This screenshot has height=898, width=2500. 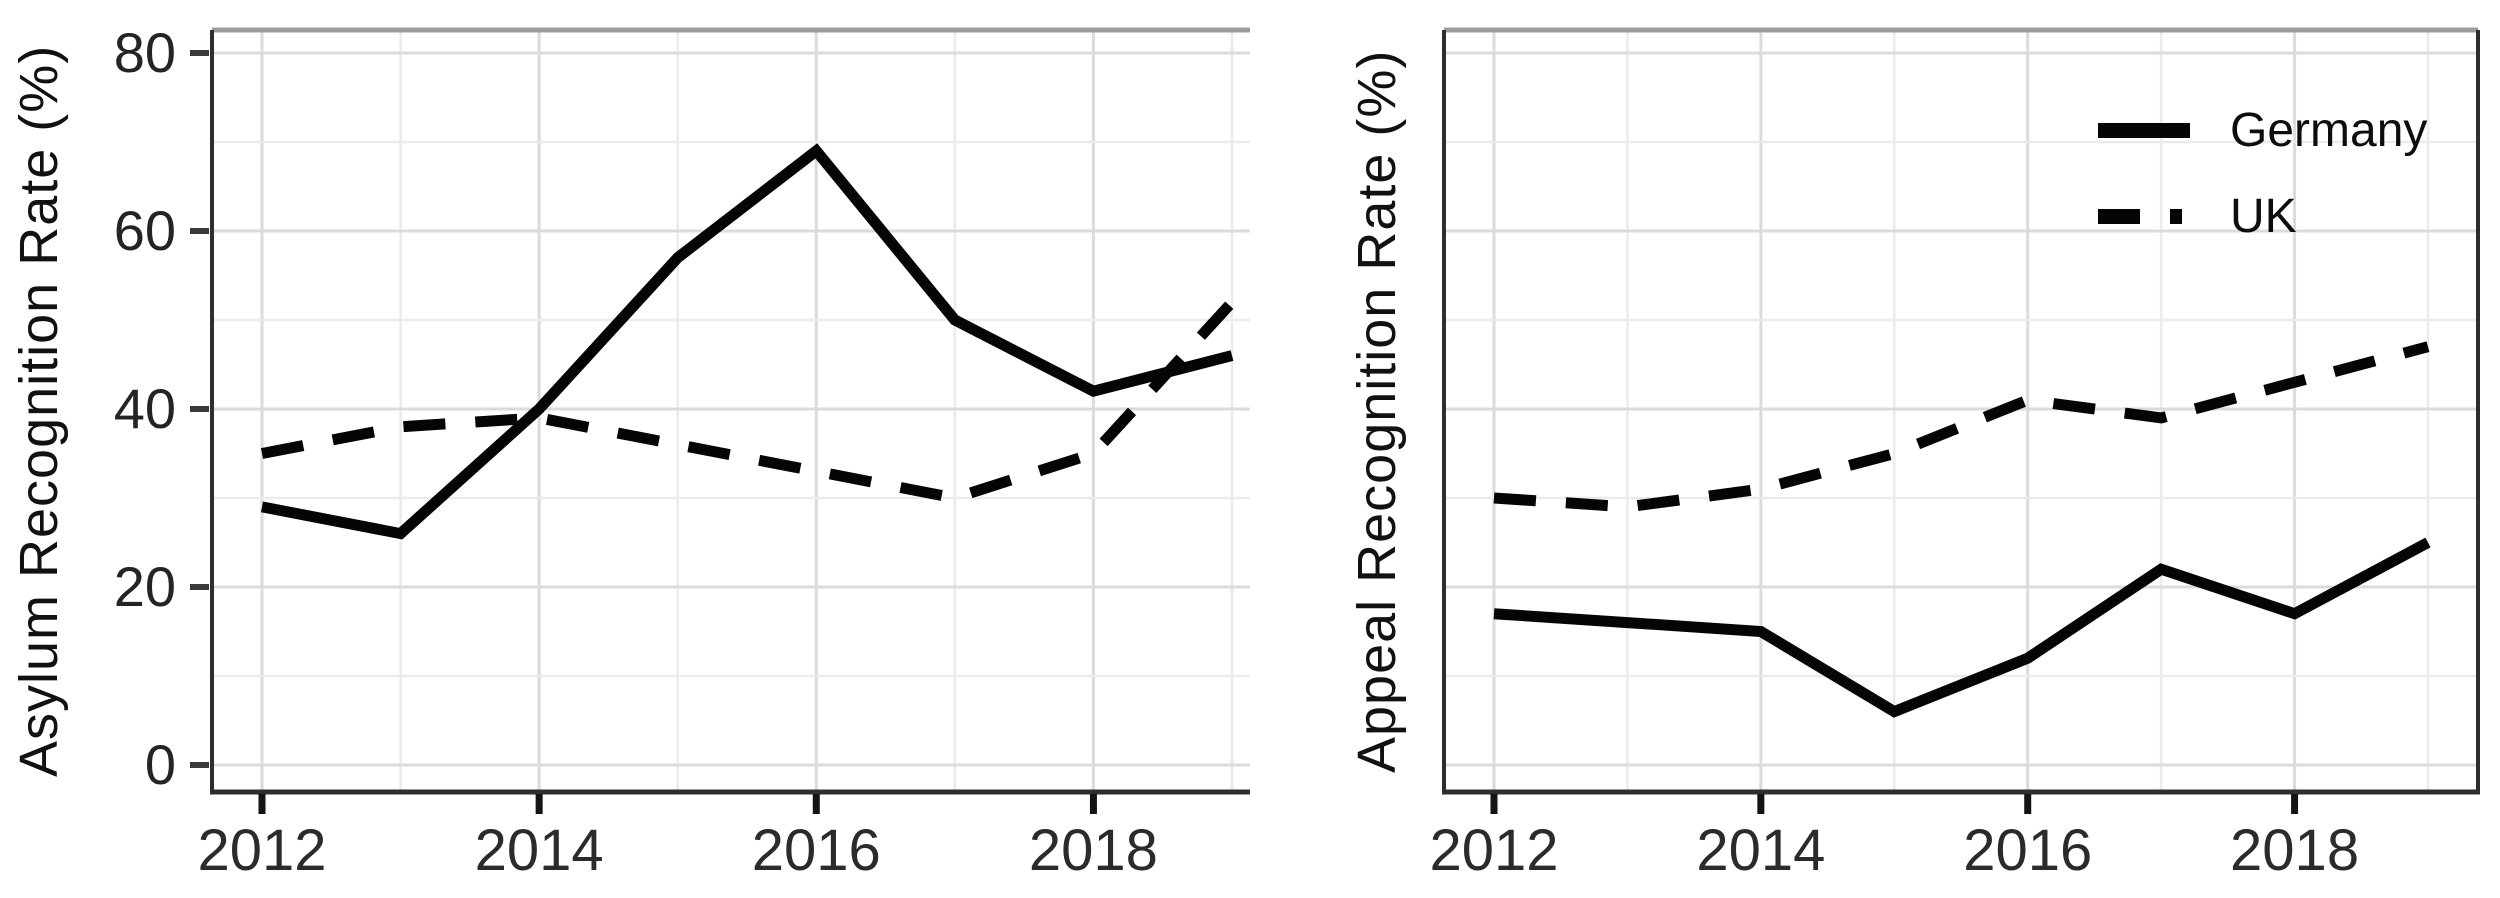 I want to click on legend-label-uk: UK, so click(x=2263, y=216).